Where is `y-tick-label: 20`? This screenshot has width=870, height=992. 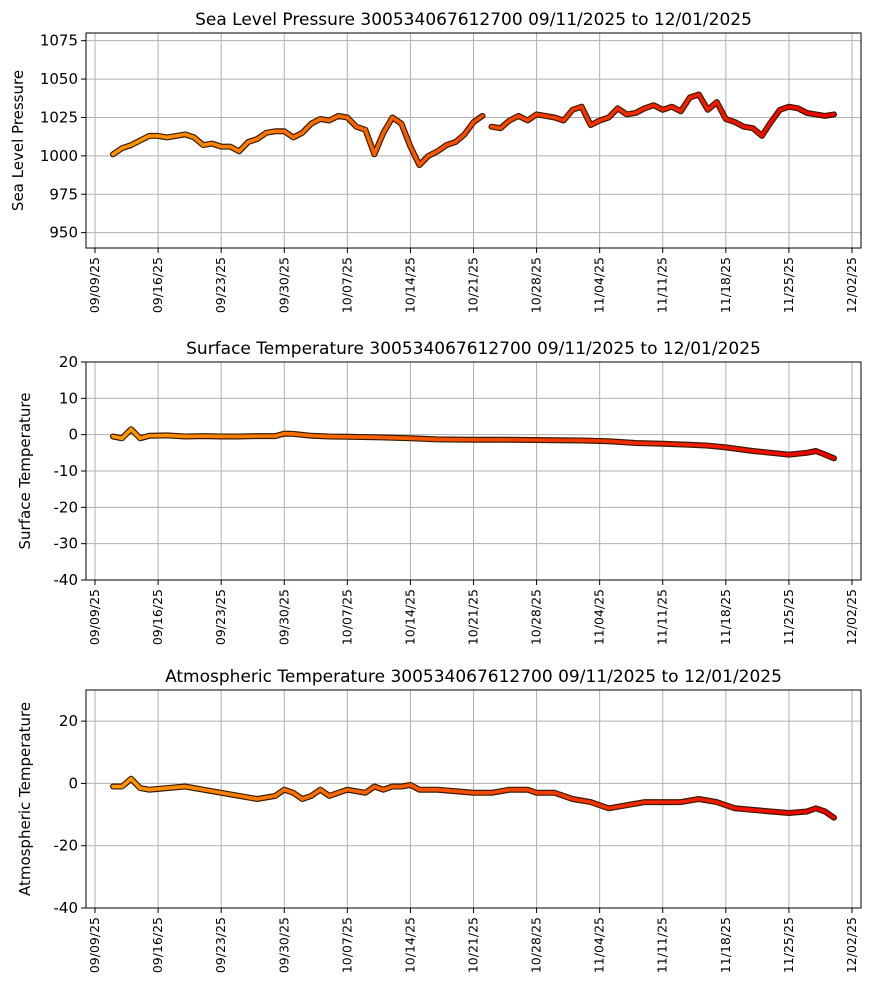 y-tick-label: 20 is located at coordinates (68, 362).